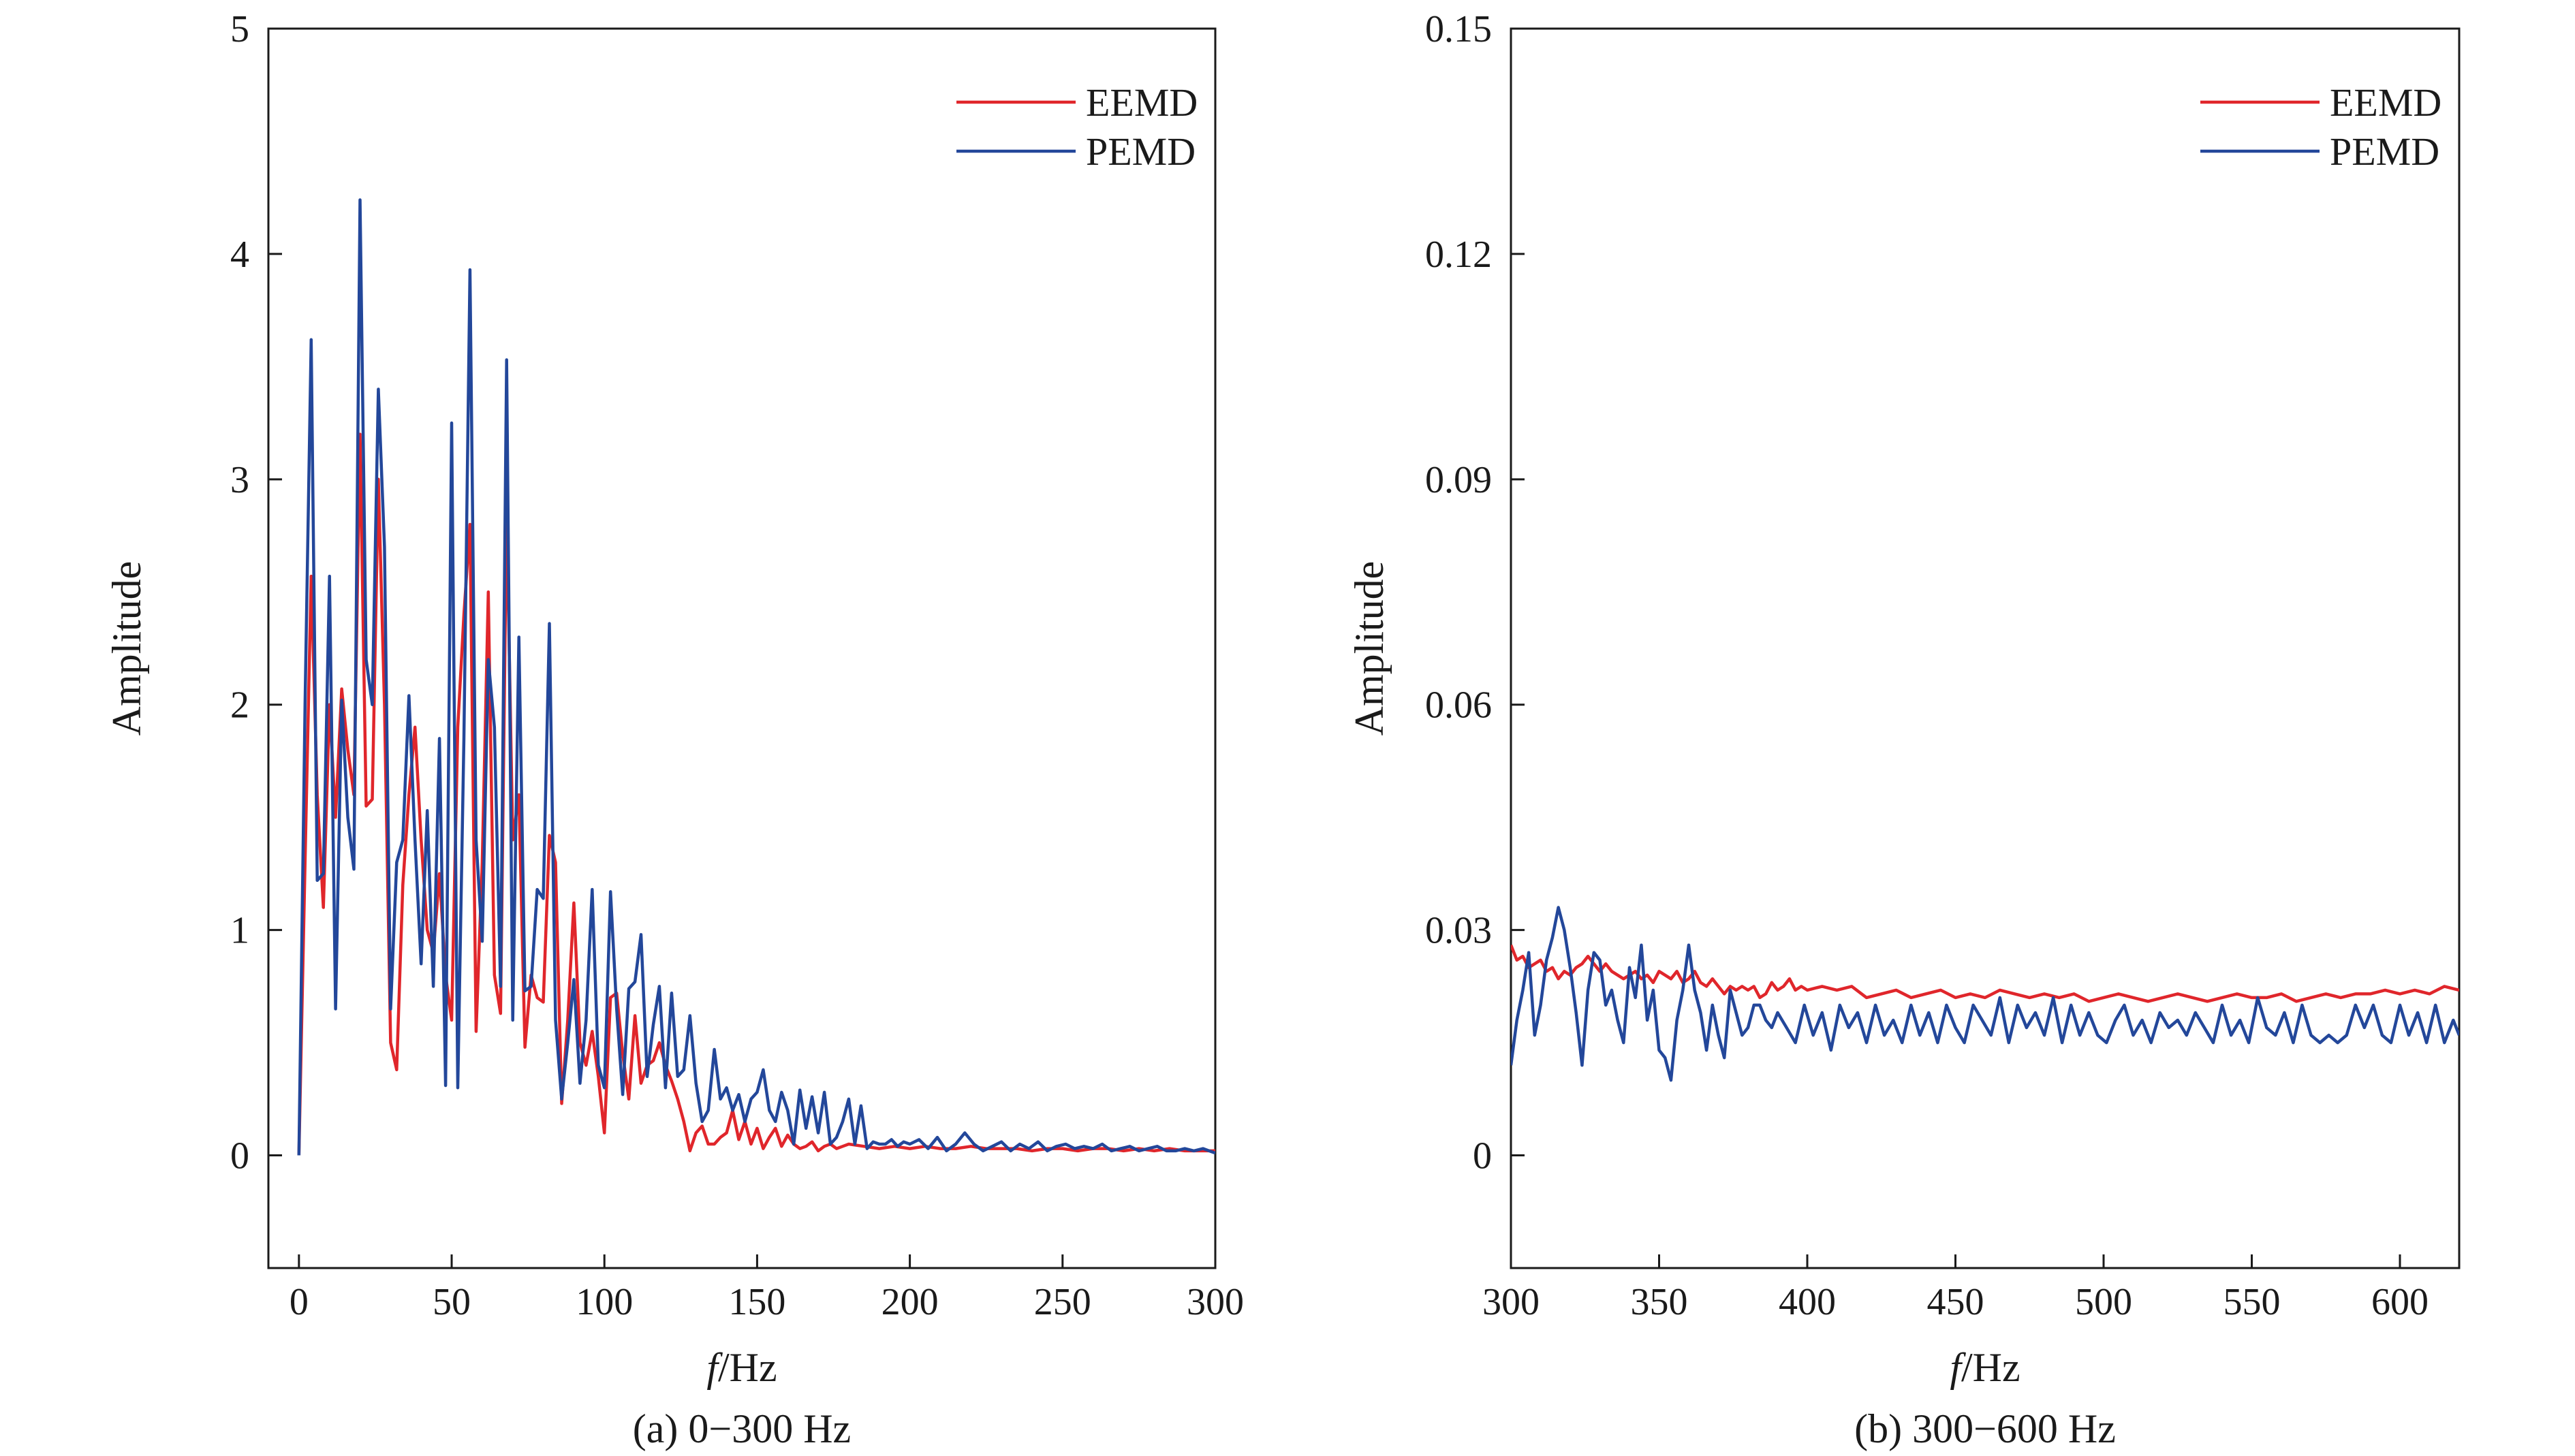 The height and width of the screenshot is (1456, 2575). What do you see at coordinates (1955, 1302) in the screenshot?
I see `x-tick-label: 450` at bounding box center [1955, 1302].